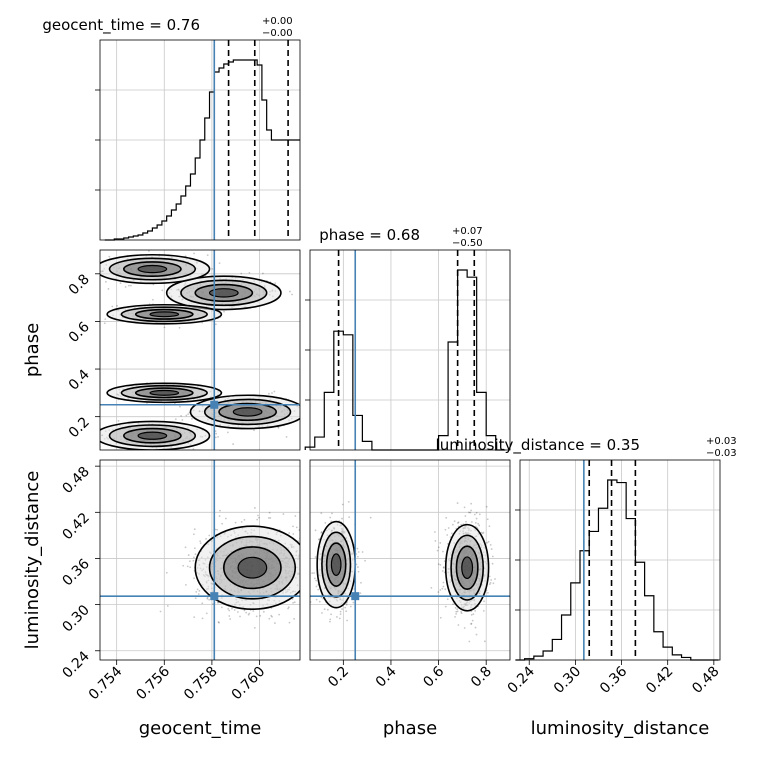 This screenshot has height=760, width=760. I want to click on panel-phase-vs-geocent-time-frame, so click(200, 350).